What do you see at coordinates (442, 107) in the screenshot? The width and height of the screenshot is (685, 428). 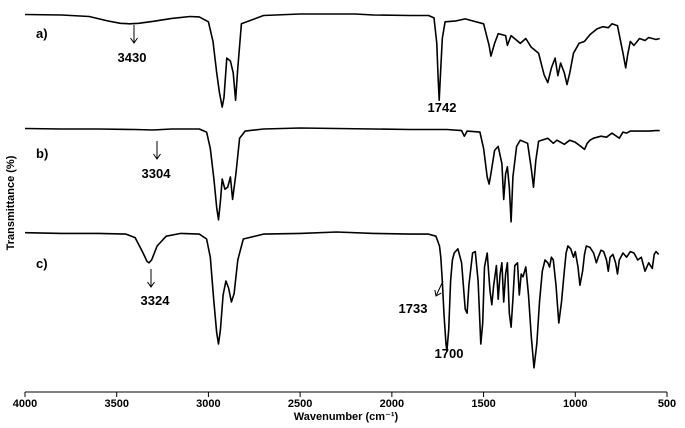 I see `annotation-label-1742: 1742` at bounding box center [442, 107].